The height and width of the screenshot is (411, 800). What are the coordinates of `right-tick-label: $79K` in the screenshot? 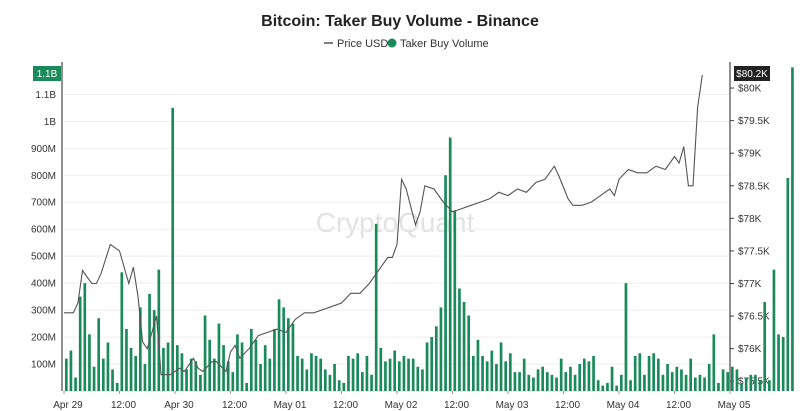 It's located at (750, 154).